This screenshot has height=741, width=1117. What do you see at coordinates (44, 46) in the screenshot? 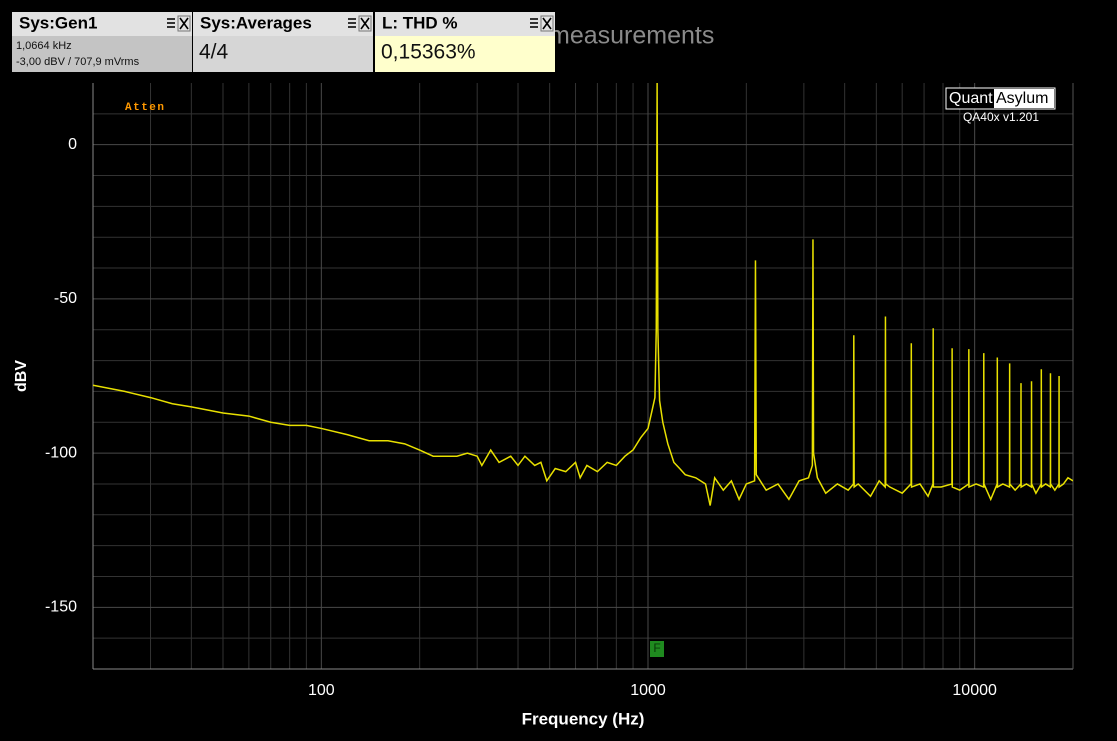
I see `widget-value: 1,0664 kHz` at bounding box center [44, 46].